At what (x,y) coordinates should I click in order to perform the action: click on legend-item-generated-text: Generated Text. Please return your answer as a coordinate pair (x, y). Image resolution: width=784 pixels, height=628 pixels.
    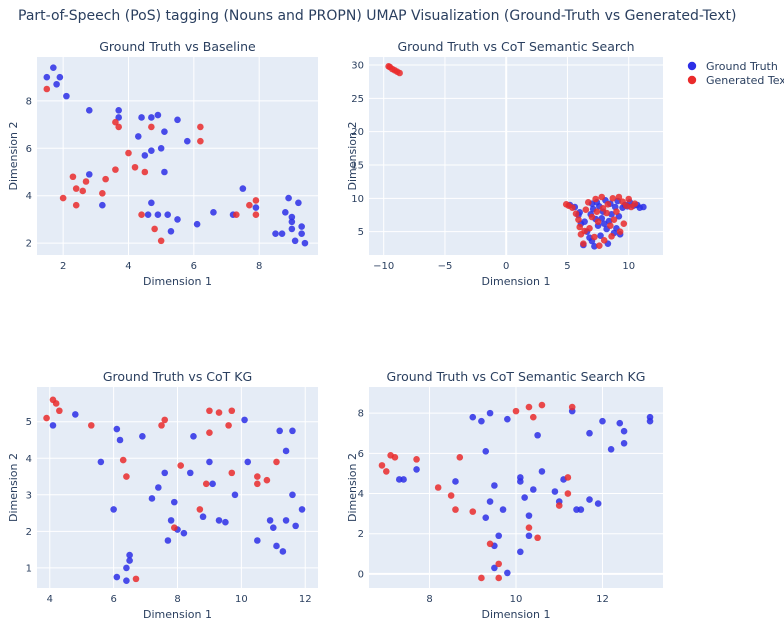
    Looking at the image, I should click on (735, 80).